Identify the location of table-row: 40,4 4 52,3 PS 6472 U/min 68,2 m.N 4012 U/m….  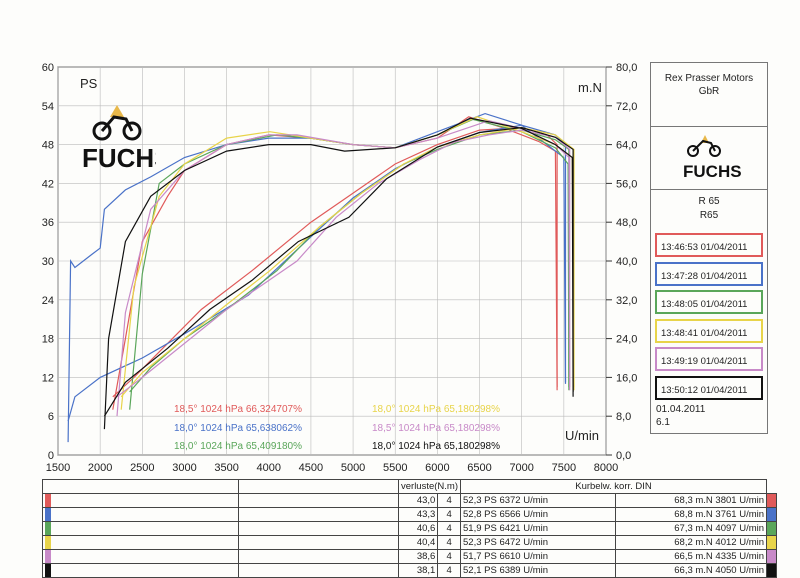
(410, 542).